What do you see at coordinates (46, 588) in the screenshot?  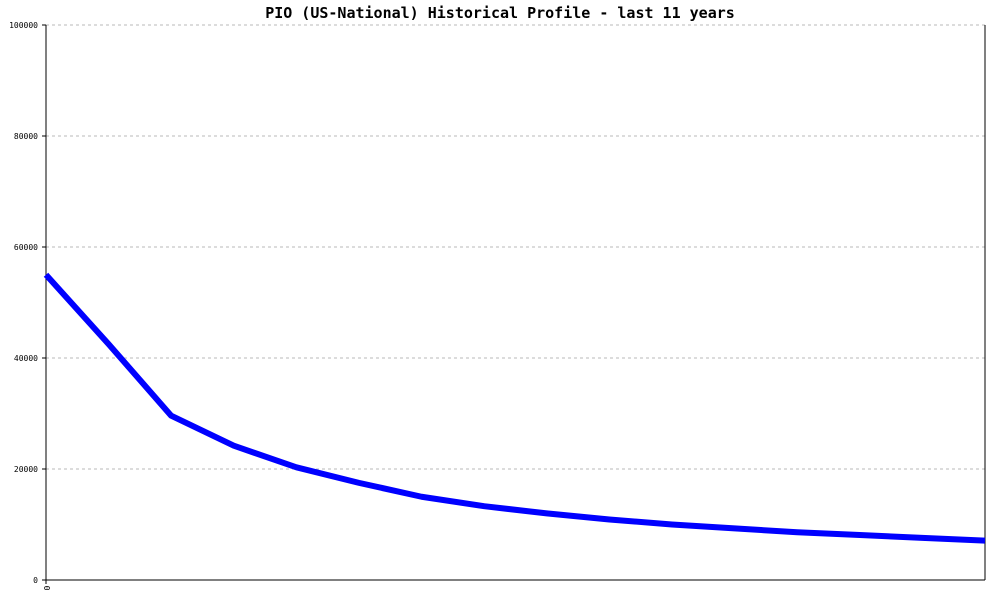 I see `x-tick-label-0: 0` at bounding box center [46, 588].